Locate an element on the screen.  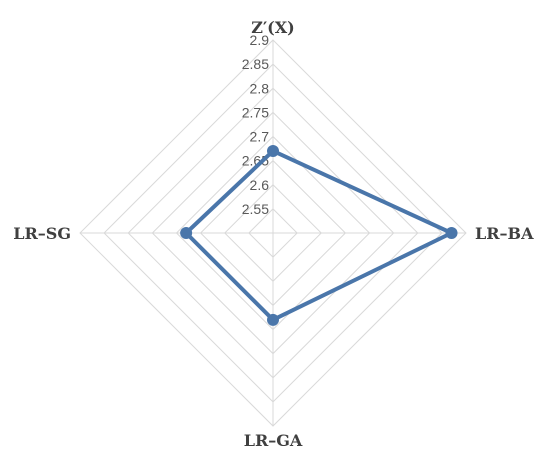
tick-label-4: 2.75 is located at coordinates (255, 112).